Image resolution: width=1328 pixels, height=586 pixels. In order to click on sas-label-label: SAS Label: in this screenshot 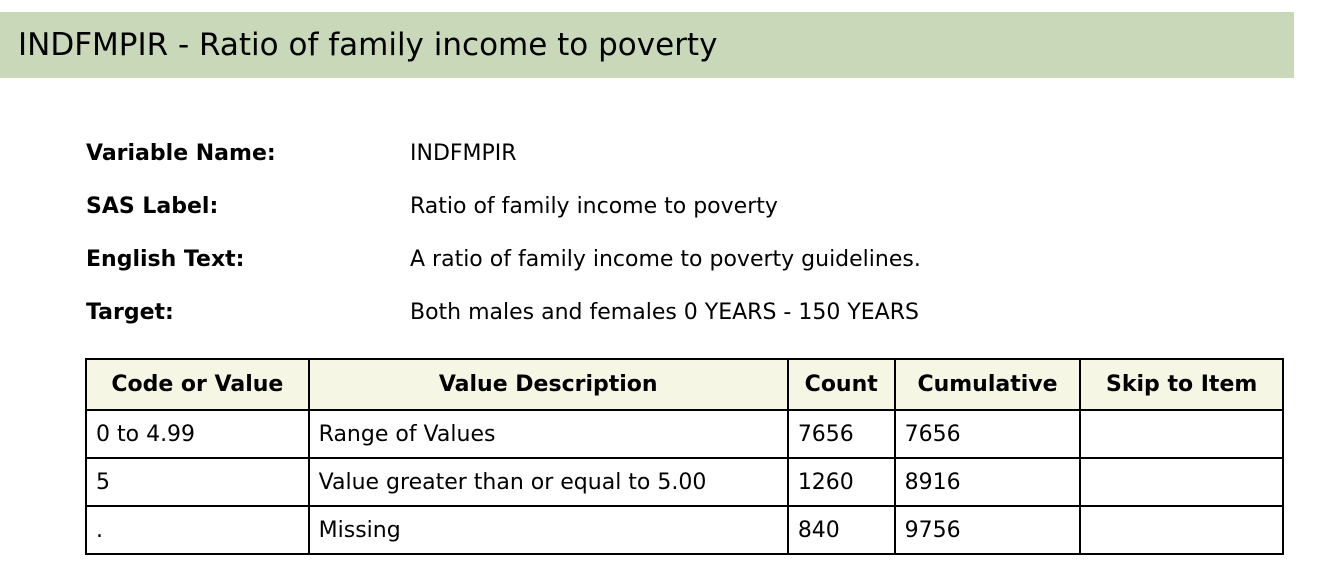, I will do `click(152, 206)`.